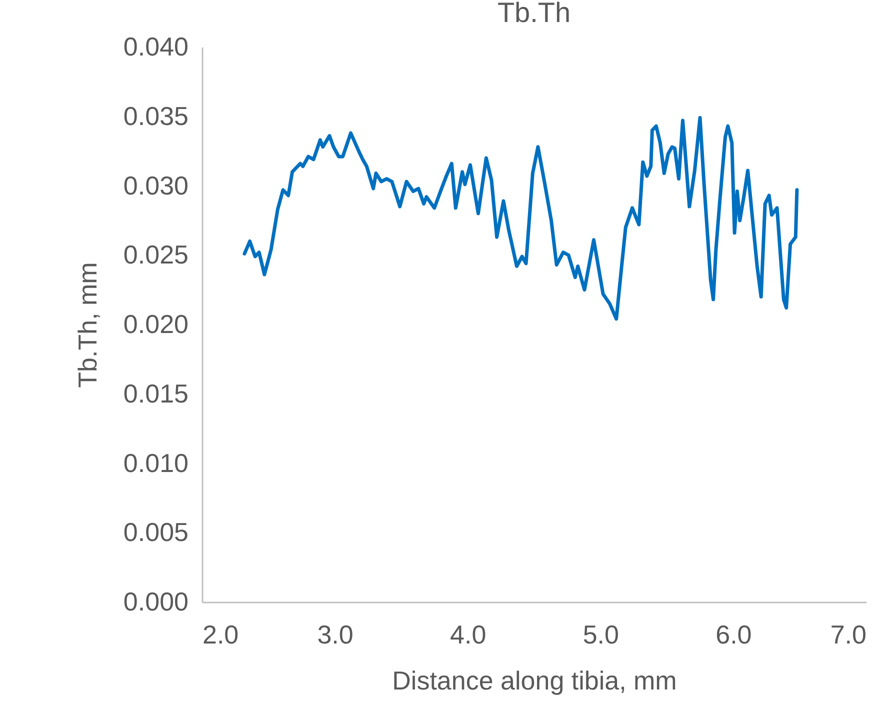 This screenshot has height=722, width=890. I want to click on x-tick-label: 6.0, so click(734, 635).